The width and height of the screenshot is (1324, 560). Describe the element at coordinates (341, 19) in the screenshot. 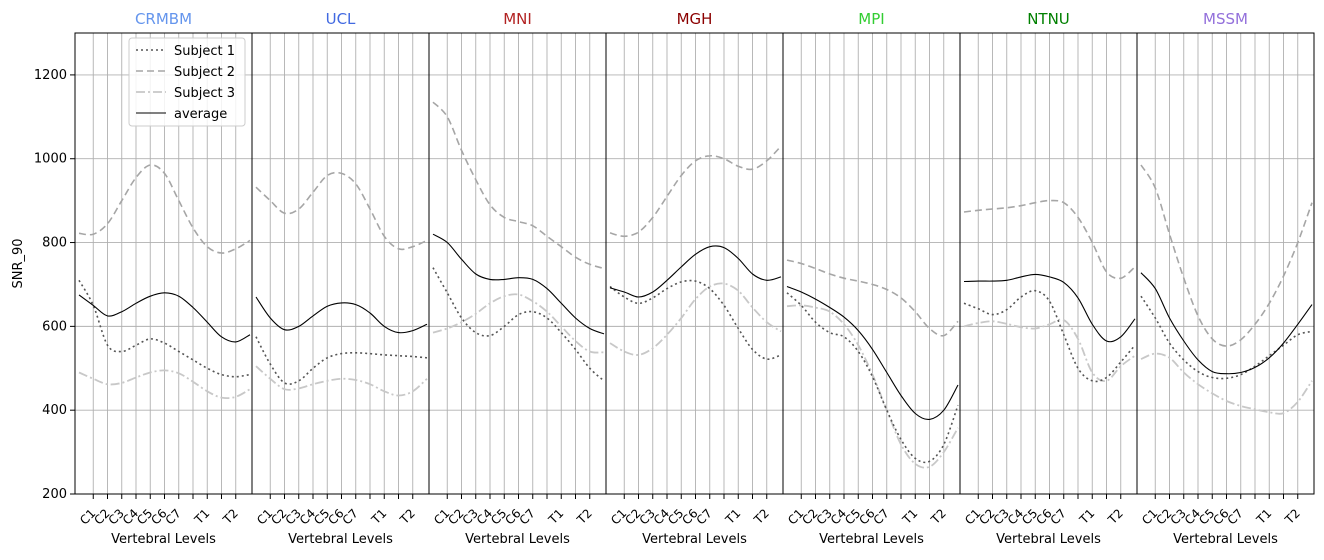

I see `panel-title: UCL` at that location.